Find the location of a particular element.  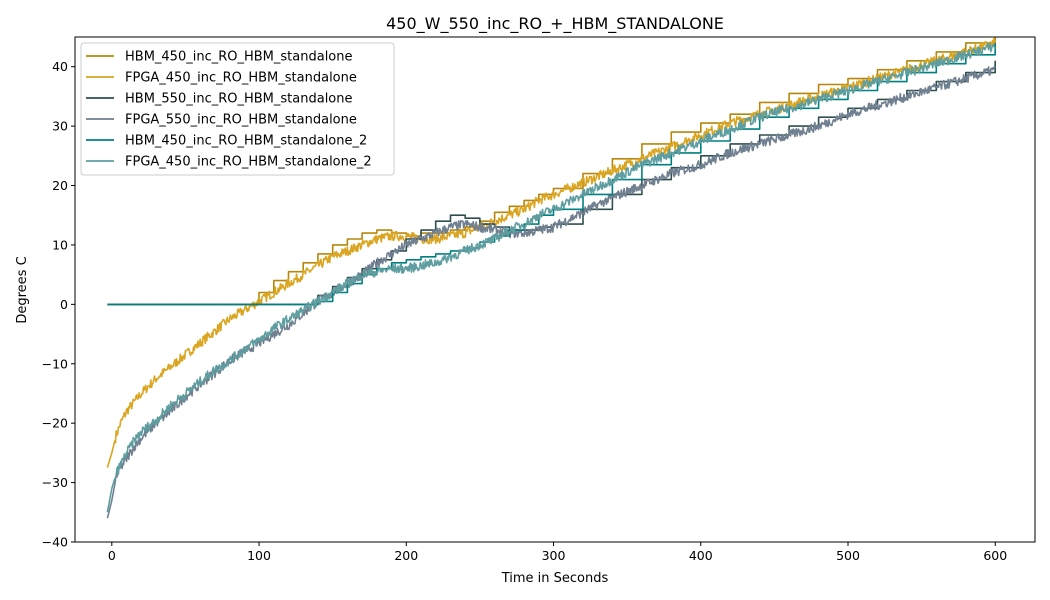

y-tick-label: −40 is located at coordinates (55, 542).